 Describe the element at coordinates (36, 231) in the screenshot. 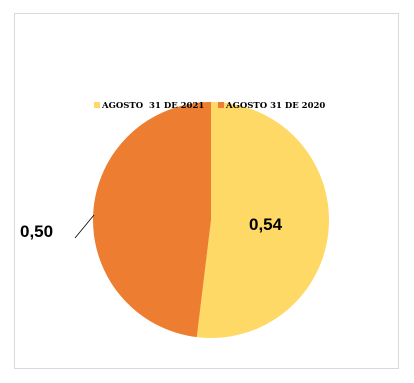

I see `data-label-2020: 0,50` at that location.